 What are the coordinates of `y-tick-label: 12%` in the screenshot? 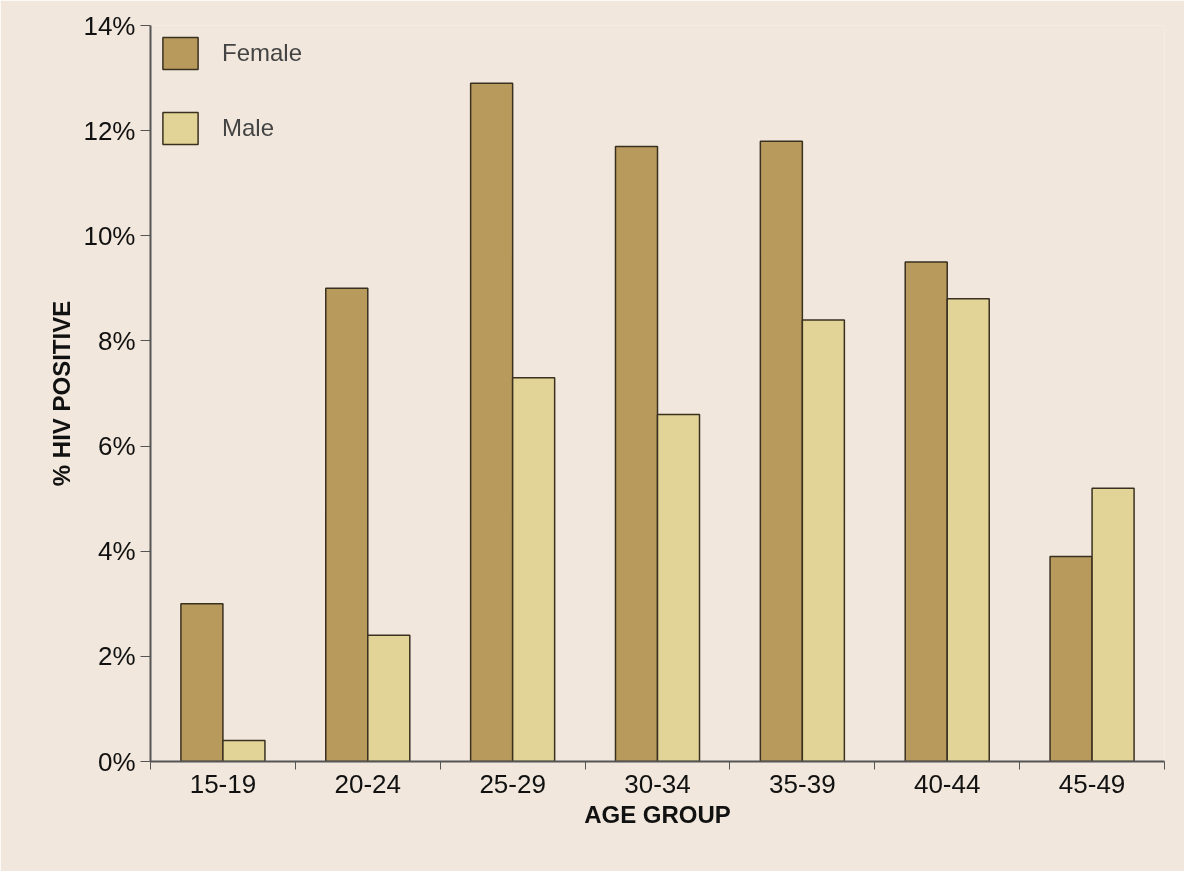 It's located at (109, 130).